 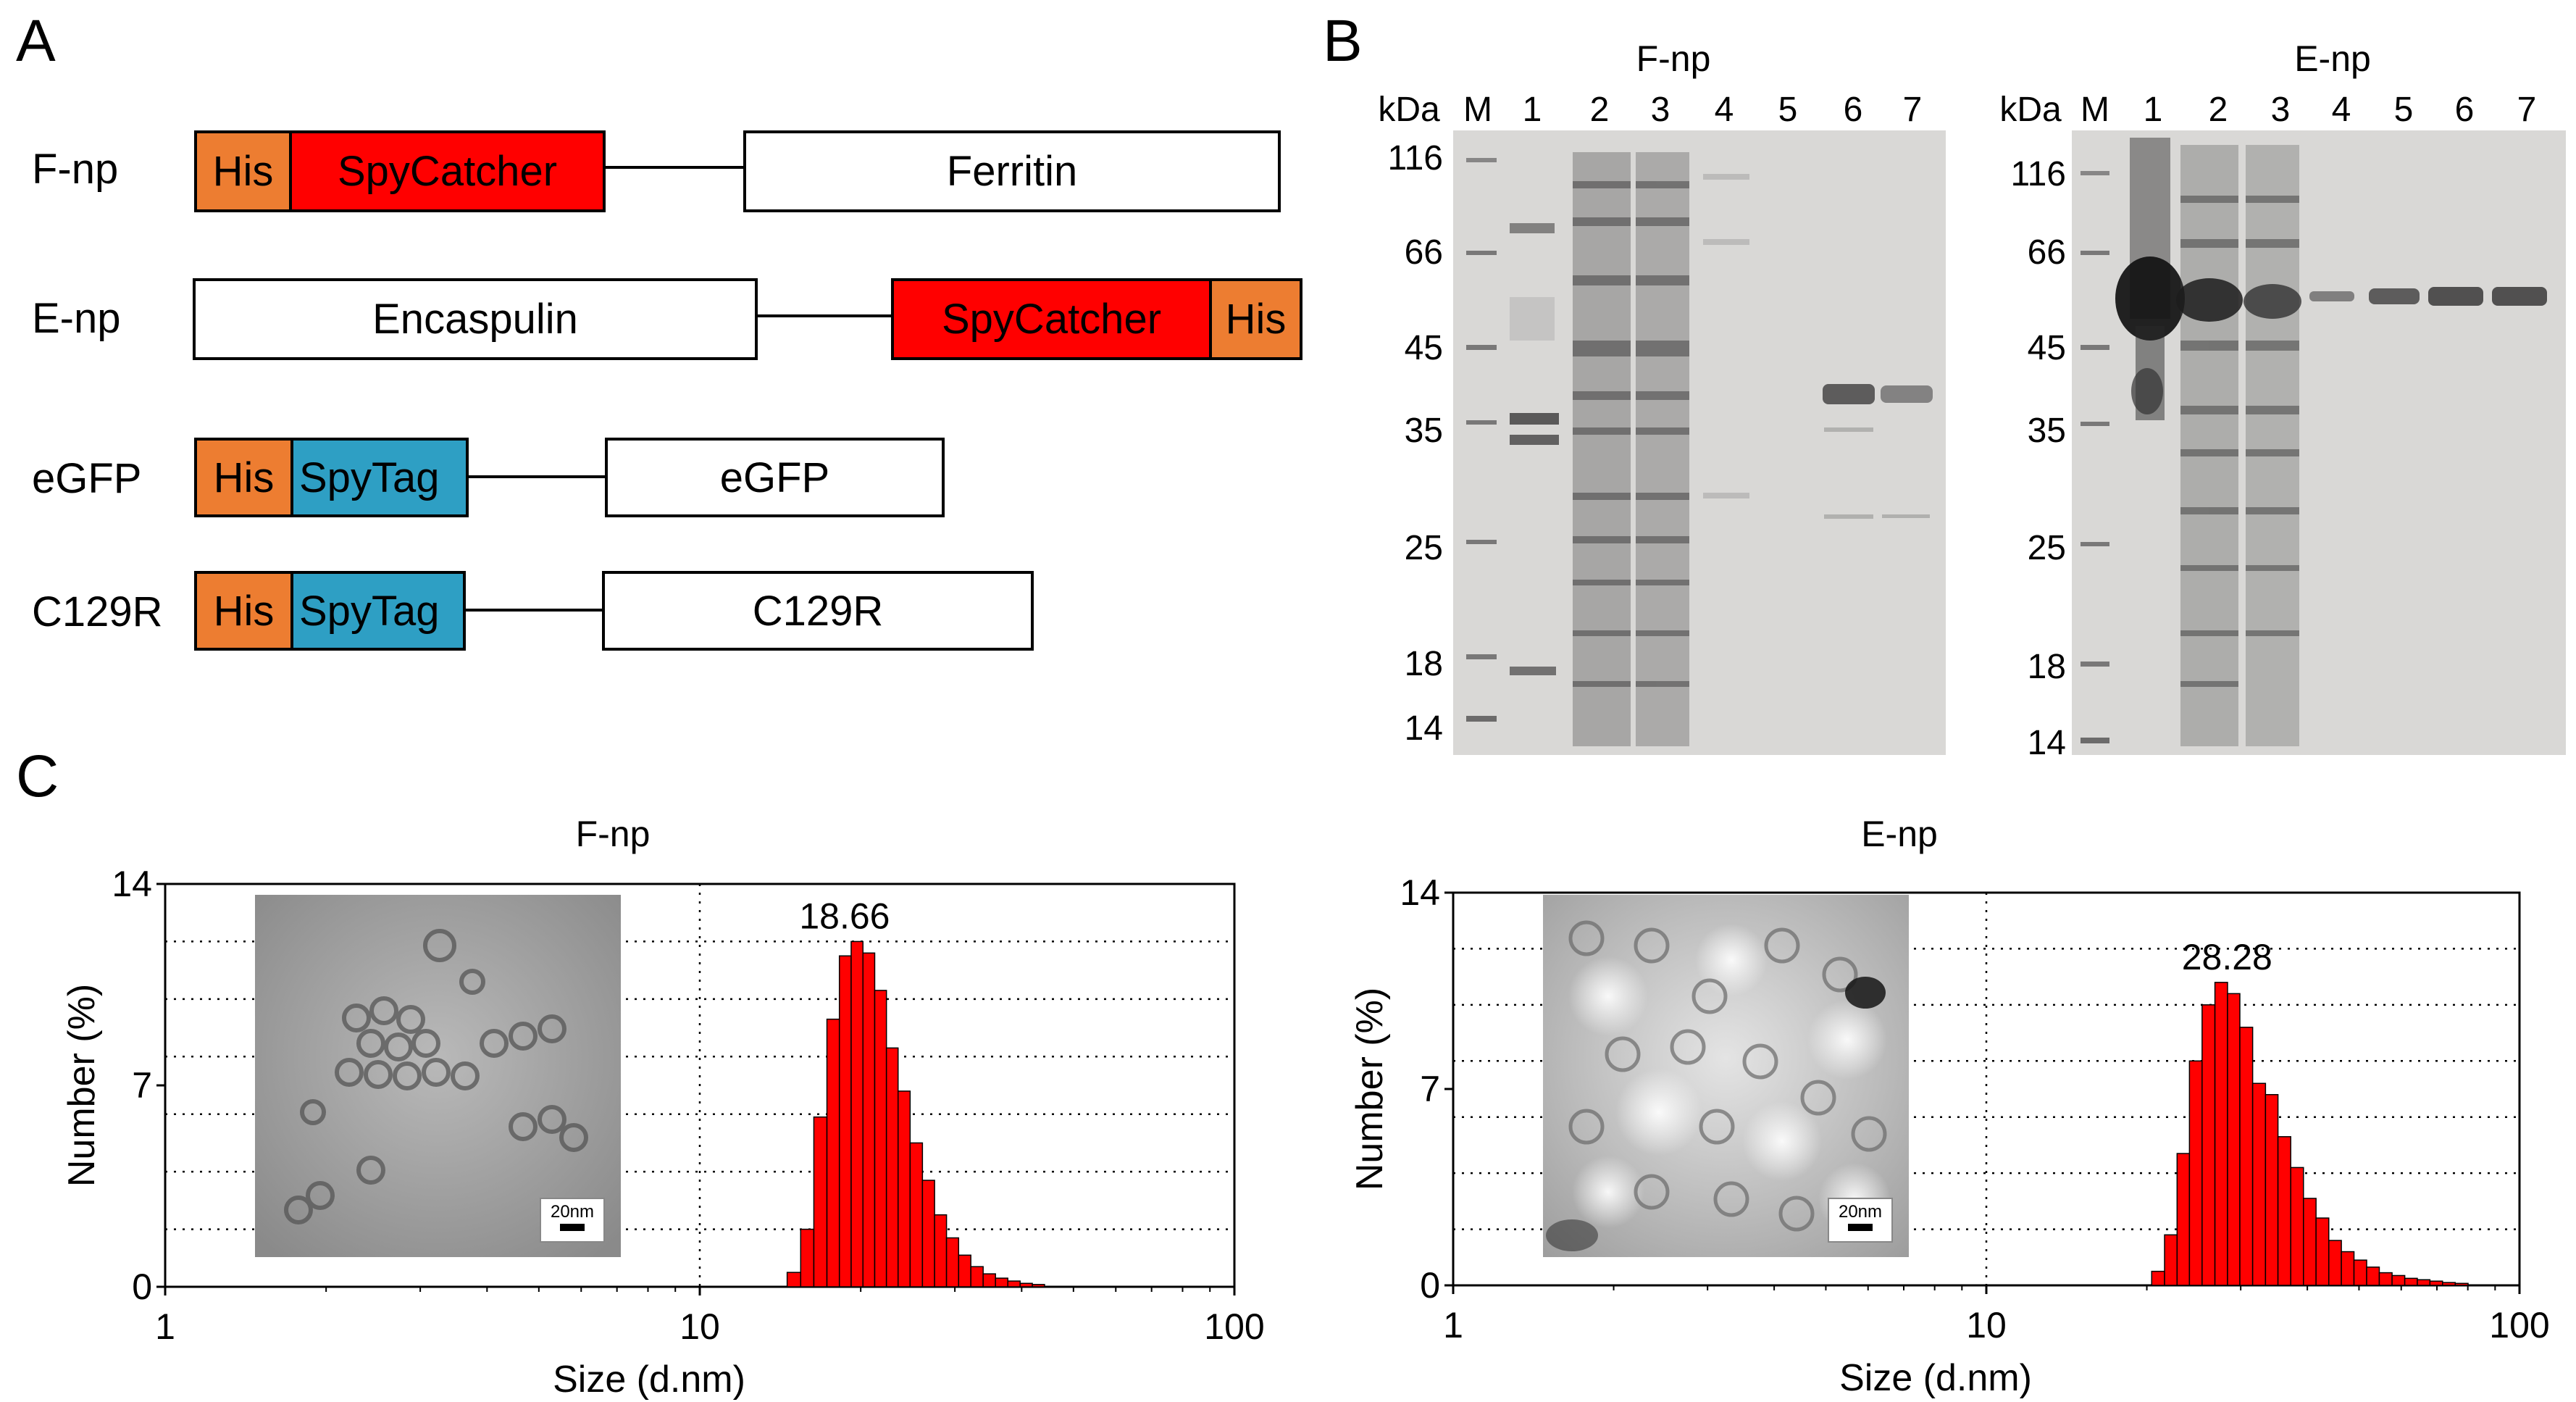 What do you see at coordinates (818, 611) in the screenshot?
I see `c129r-segment: C129R` at bounding box center [818, 611].